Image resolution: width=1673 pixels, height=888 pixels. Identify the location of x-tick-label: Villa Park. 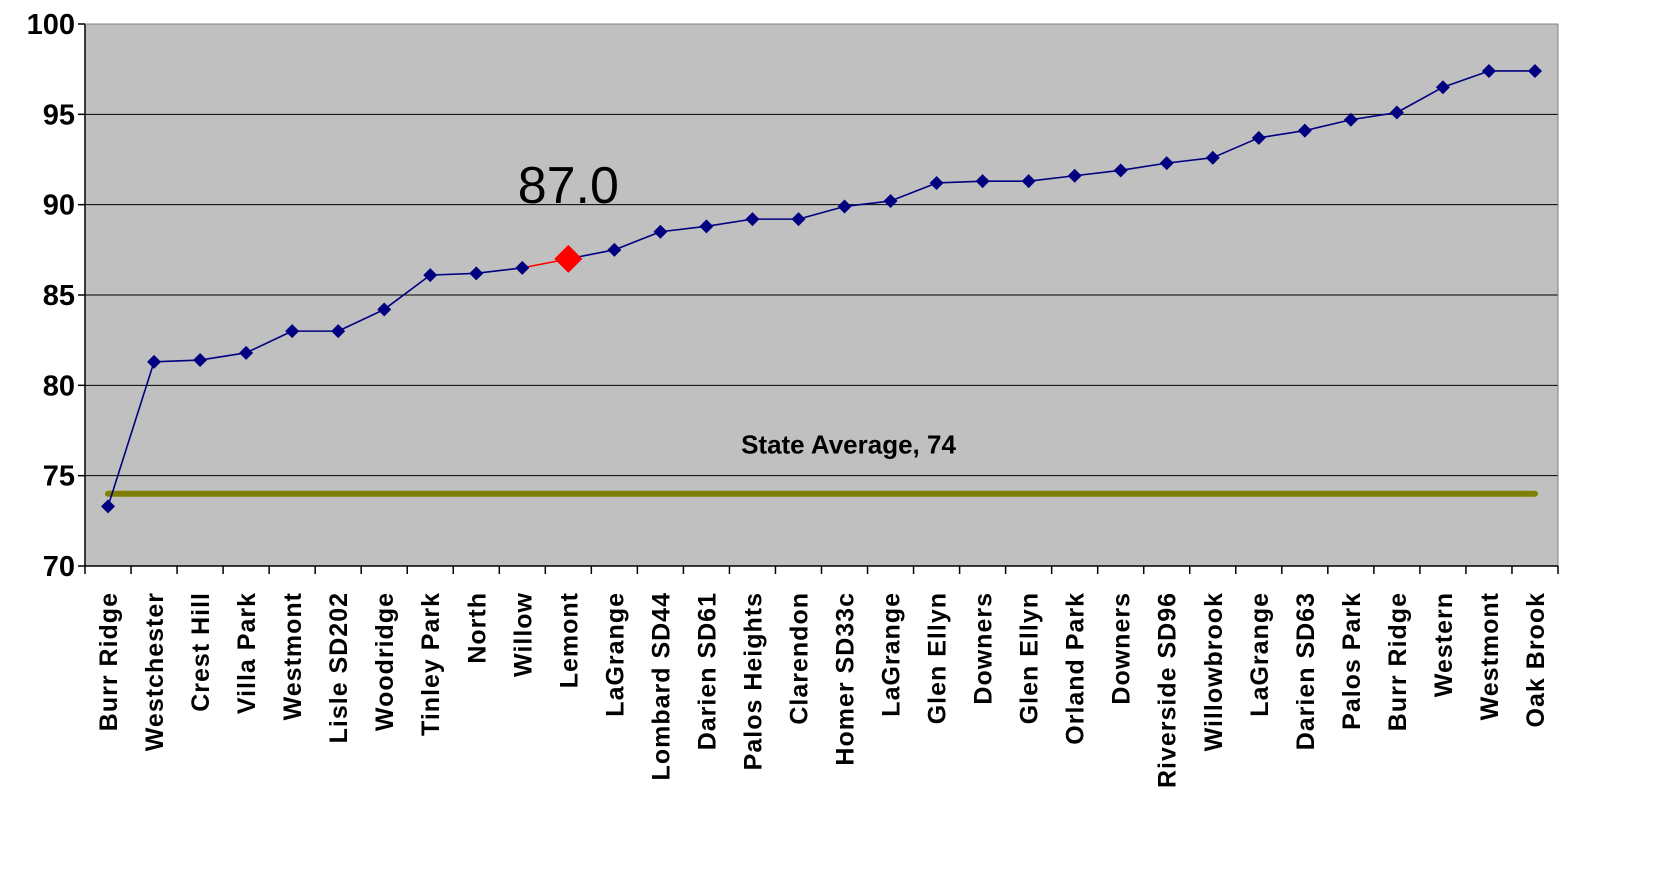
(247, 653).